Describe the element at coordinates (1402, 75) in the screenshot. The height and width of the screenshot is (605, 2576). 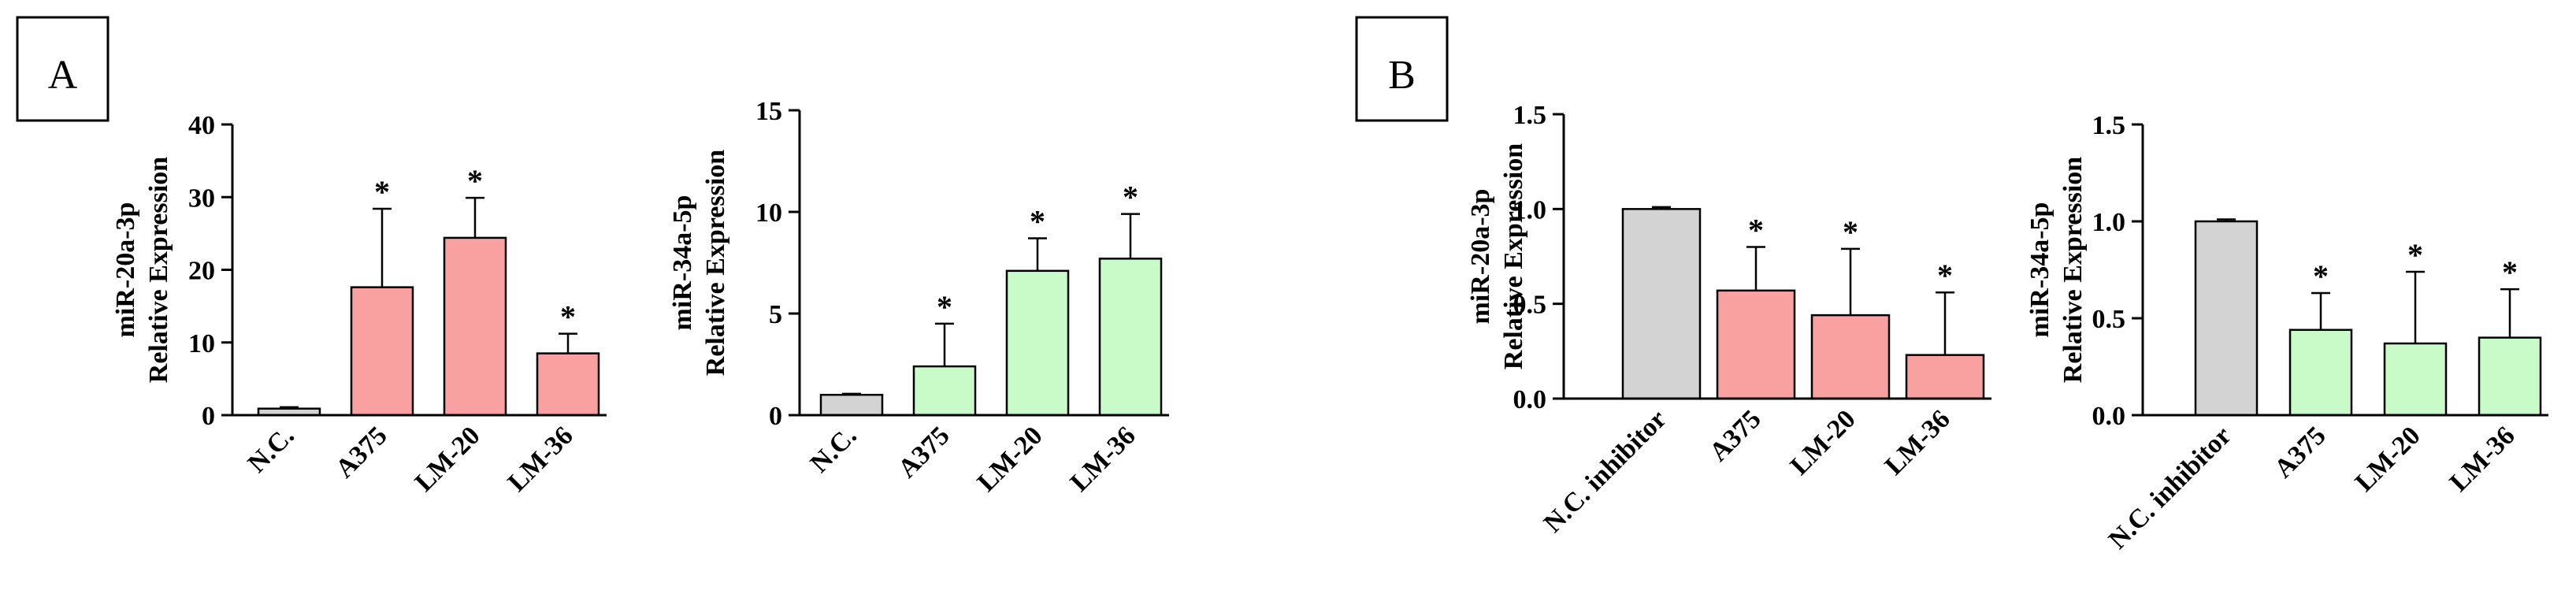
I see `panel-b-letter: B` at that location.